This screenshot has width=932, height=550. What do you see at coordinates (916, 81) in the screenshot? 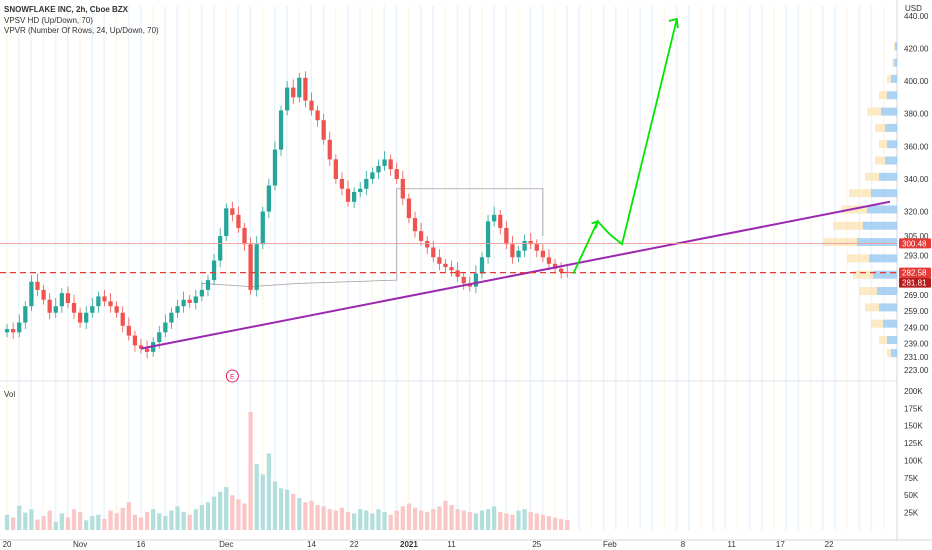
I see `price-tick-label: 400.00` at bounding box center [916, 81].